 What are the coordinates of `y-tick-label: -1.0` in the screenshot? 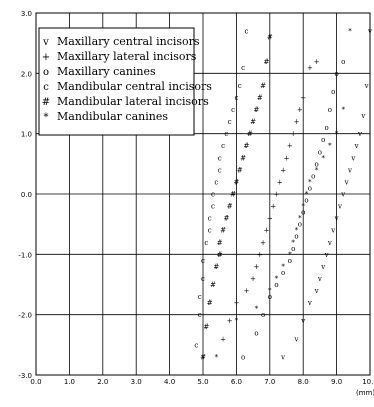 It's located at (25, 255).